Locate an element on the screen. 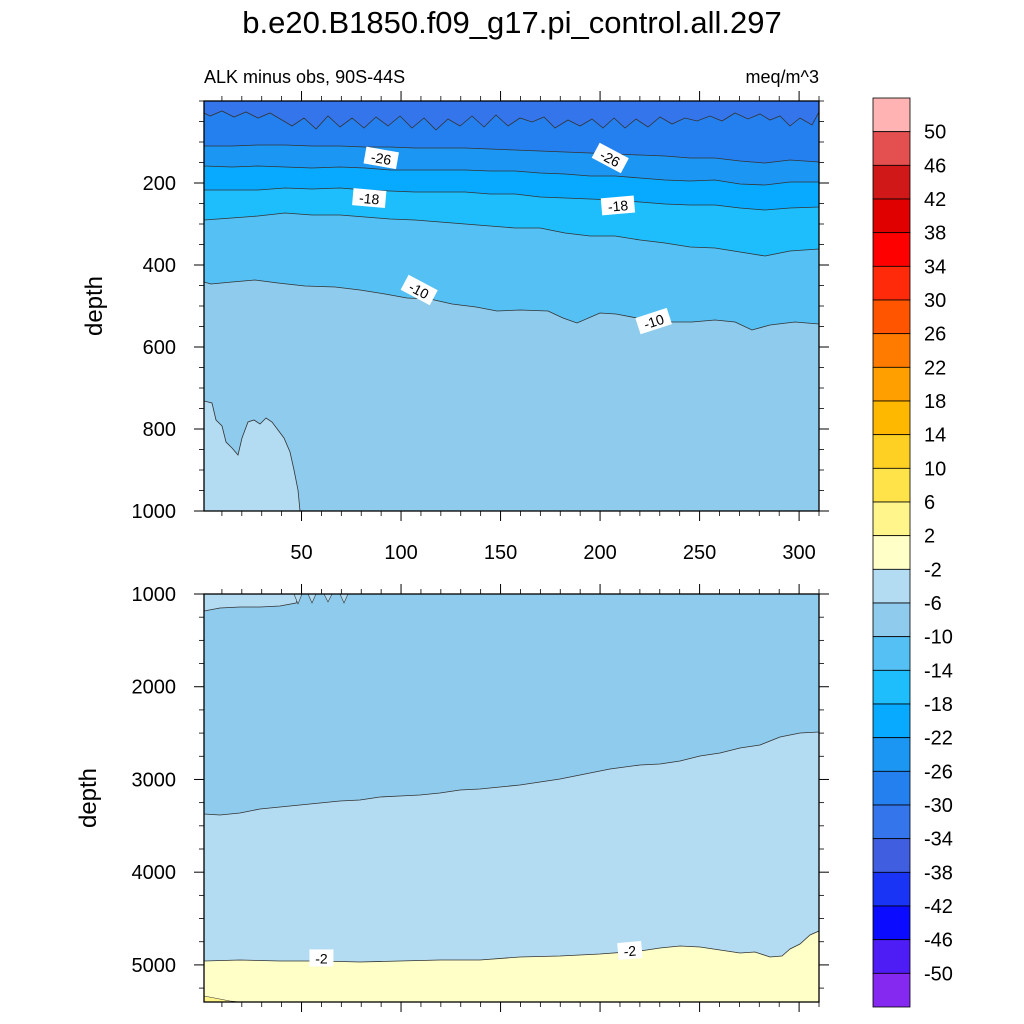 This screenshot has width=1024, height=1024. contour-label: -2 is located at coordinates (321, 958).